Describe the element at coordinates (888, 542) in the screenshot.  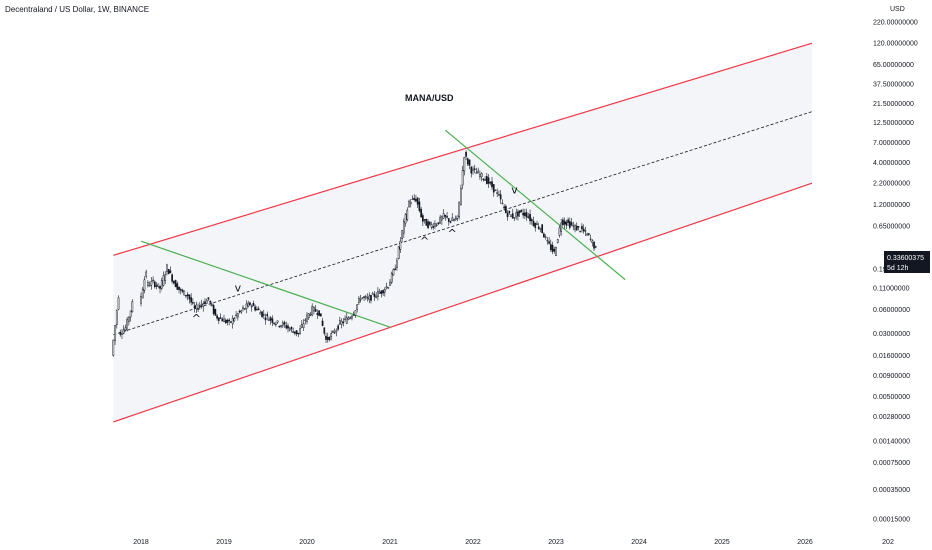
I see `time-tick-label: 202` at that location.